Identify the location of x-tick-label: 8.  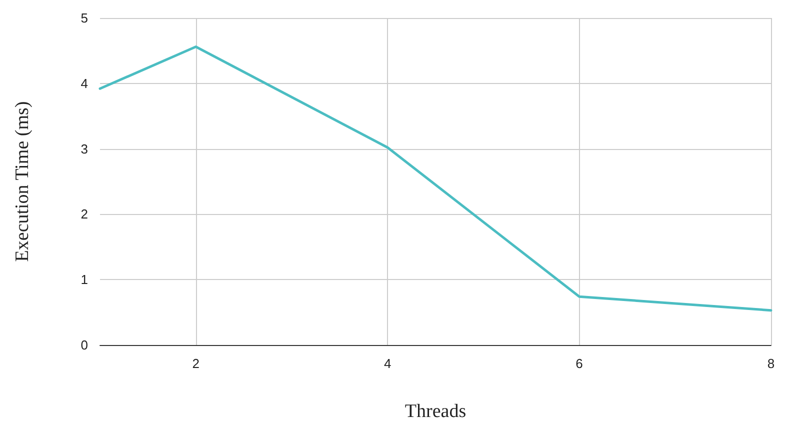
(771, 363).